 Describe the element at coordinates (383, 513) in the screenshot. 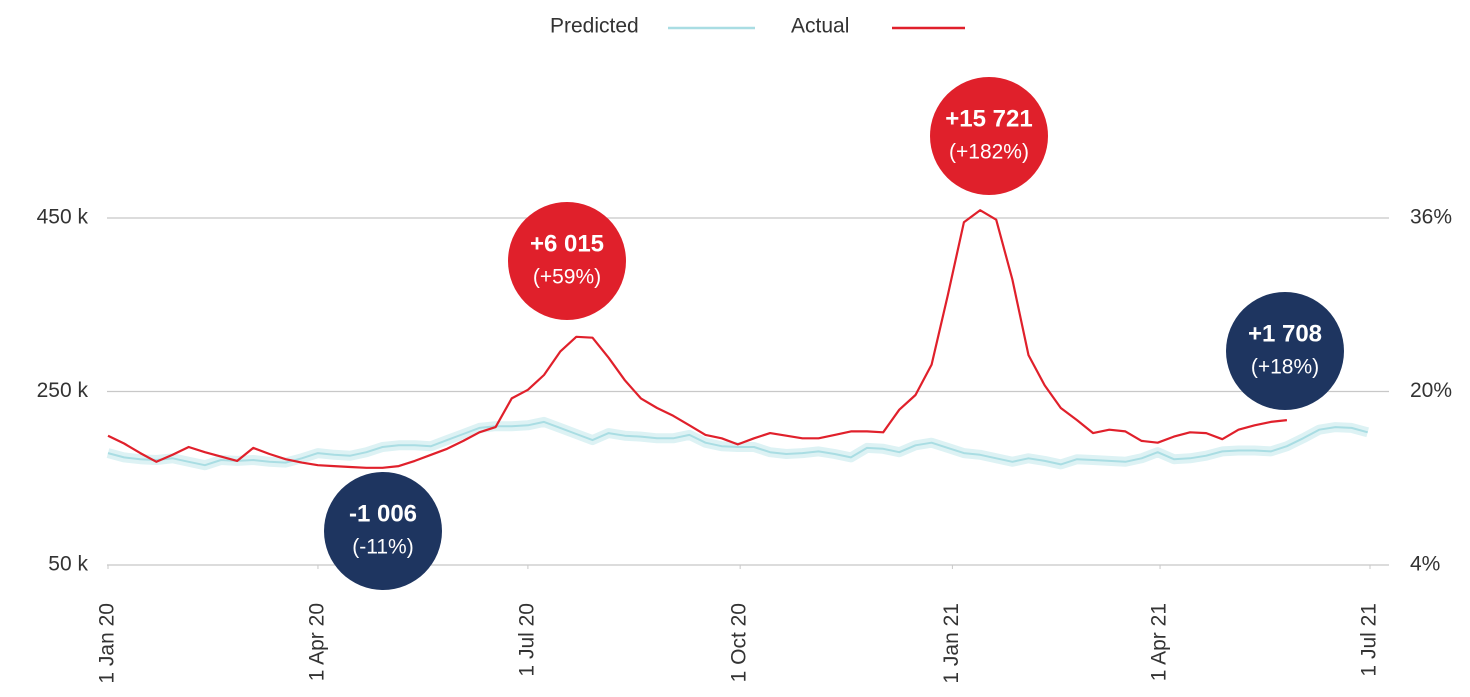

I see `annotation-value: -1 006` at that location.